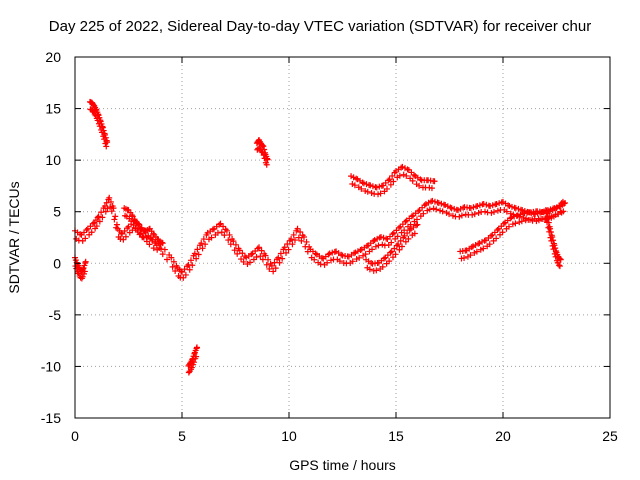 This screenshot has height=480, width=640. Describe the element at coordinates (393, 180) in the screenshot. I see `series-arc-13h` at that location.